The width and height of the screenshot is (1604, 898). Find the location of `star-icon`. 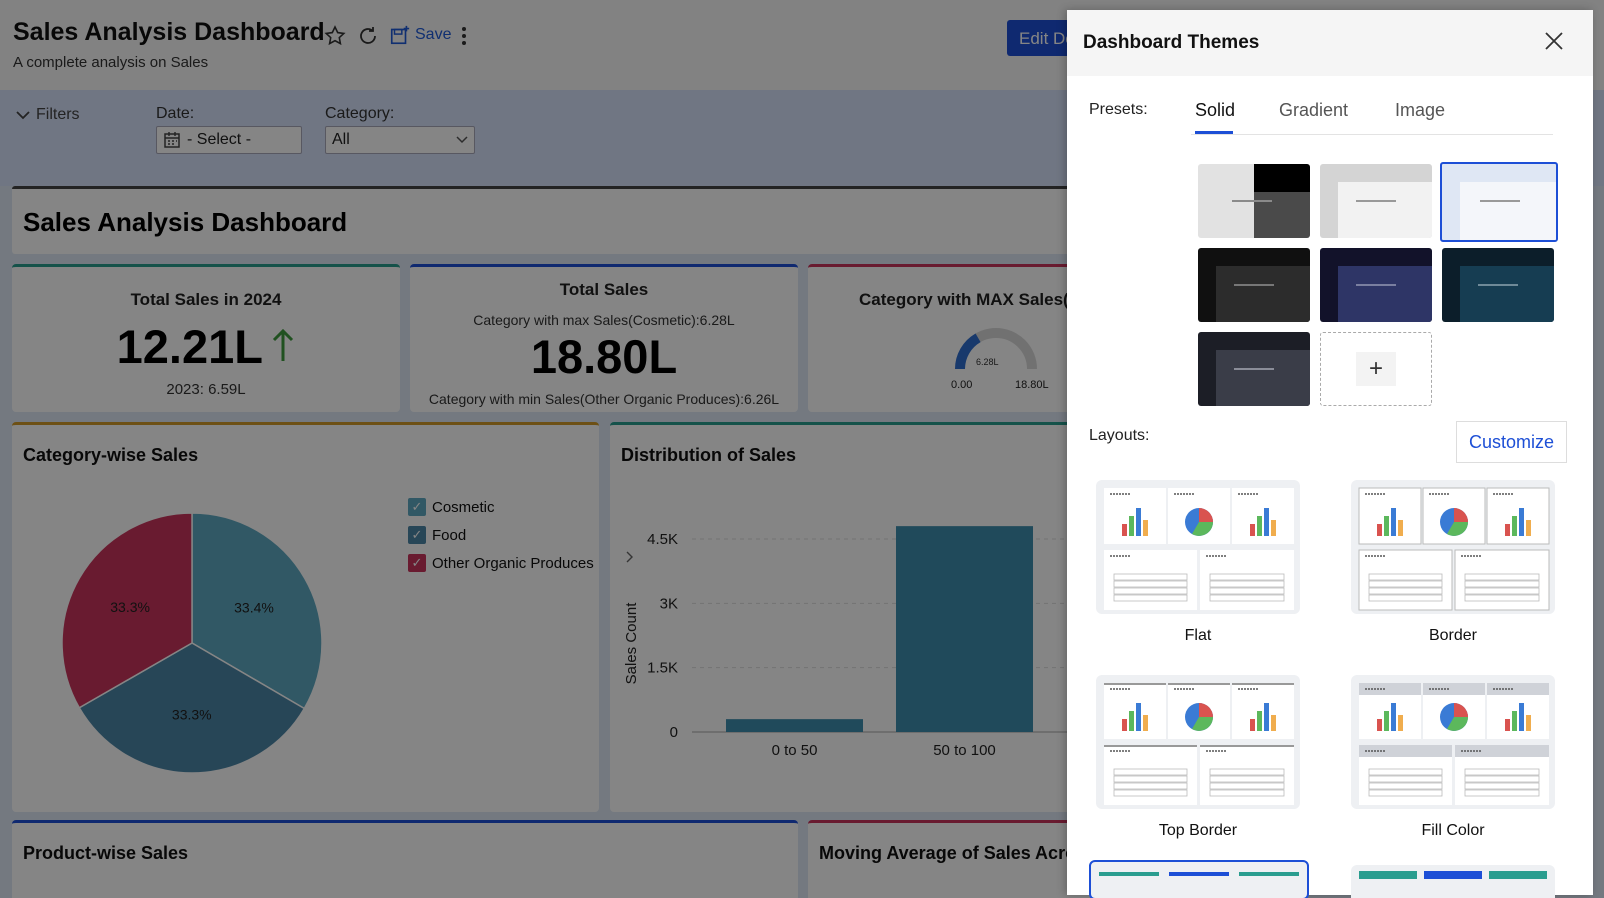

star-icon is located at coordinates (335, 36).